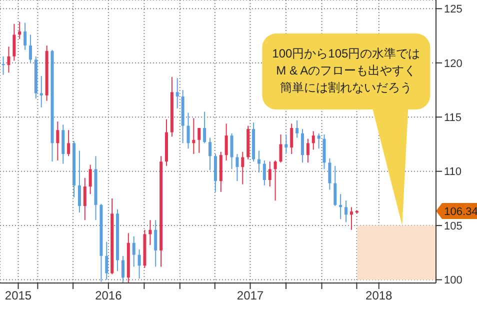 The height and width of the screenshot is (321, 477). What do you see at coordinates (453, 172) in the screenshot?
I see `y-tick-label: 110` at bounding box center [453, 172].